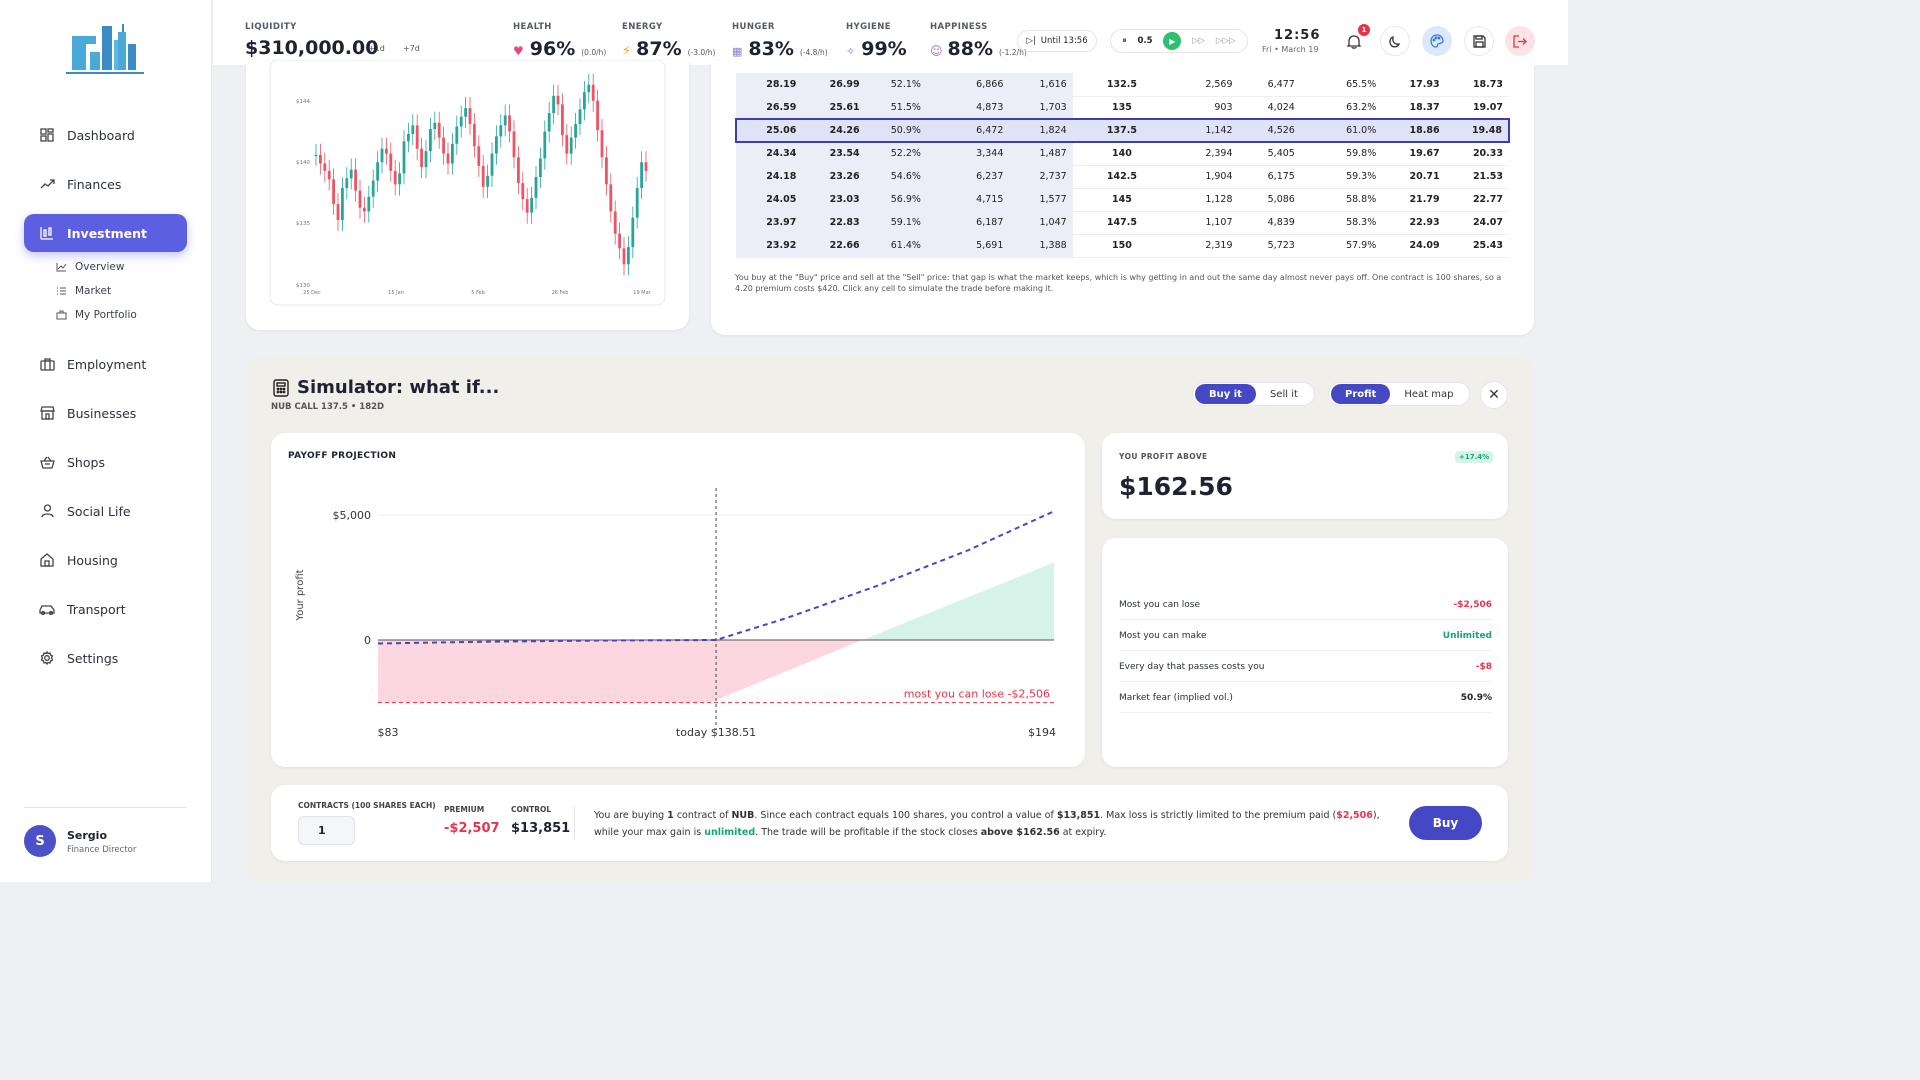 This screenshot has height=1080, width=1920. What do you see at coordinates (1477, 223) in the screenshot?
I see `chain-cell: 24.07` at bounding box center [1477, 223].